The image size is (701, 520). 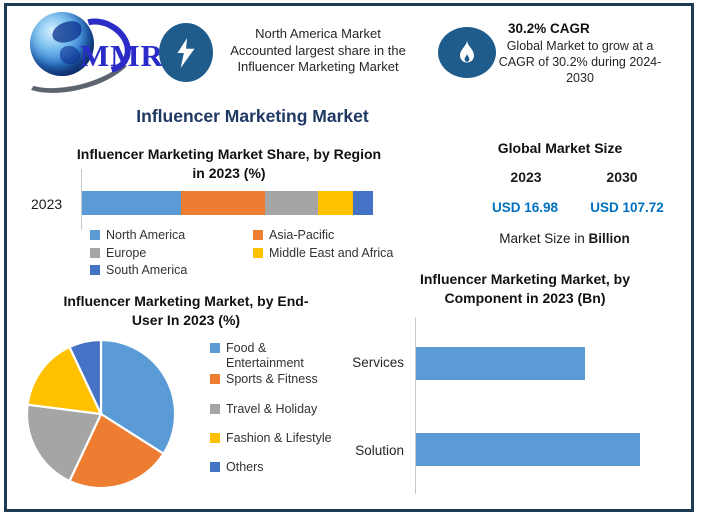 I want to click on global-market-size-title: Global Market Size, so click(x=560, y=148).